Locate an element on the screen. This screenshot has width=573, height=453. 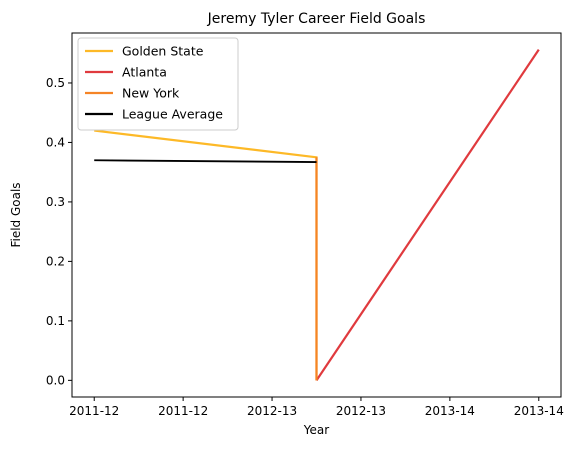
y-tick-label: 0.4 is located at coordinates (55, 142).